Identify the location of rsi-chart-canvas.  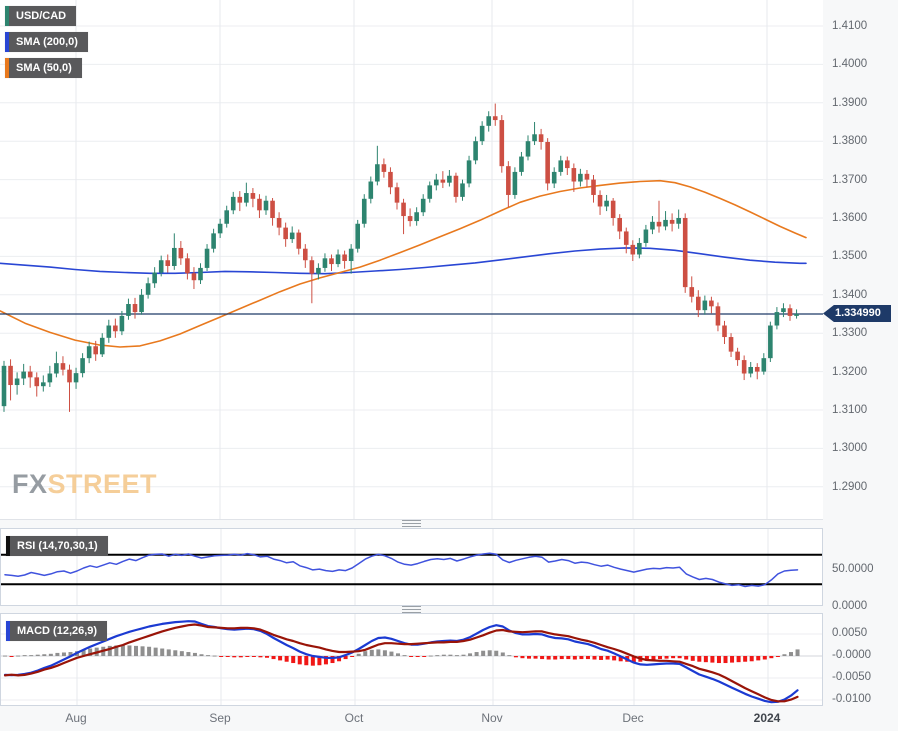
(411, 567).